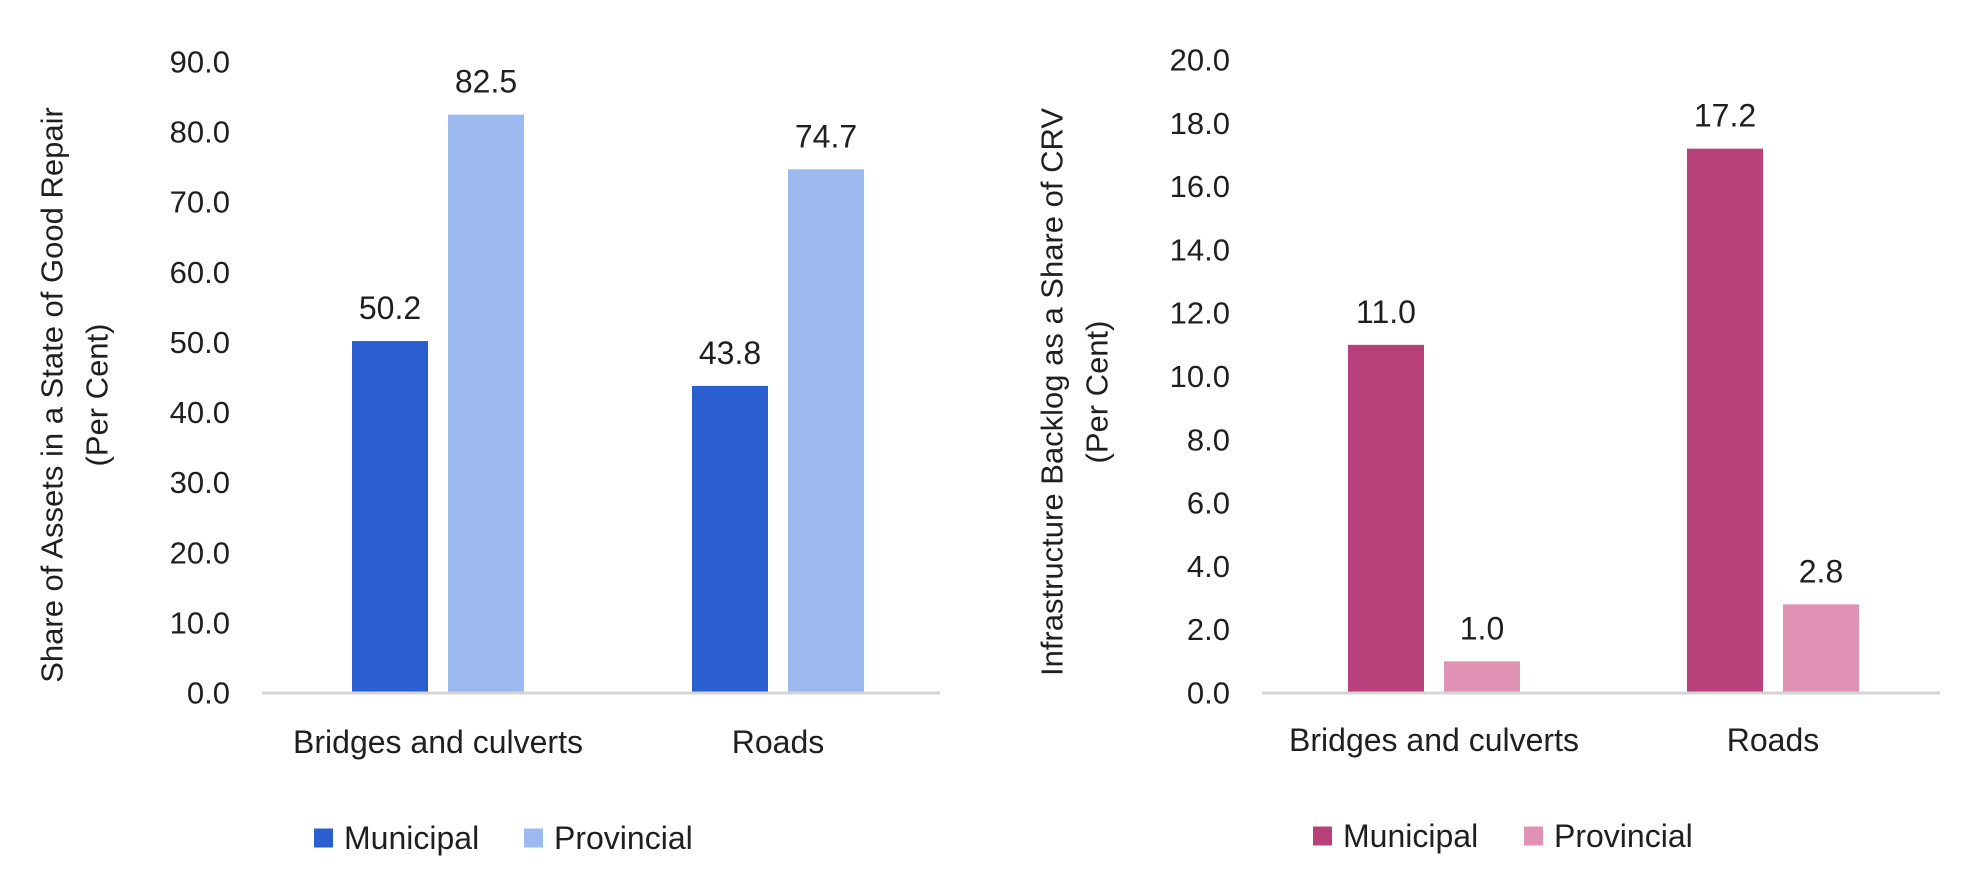 The width and height of the screenshot is (1970, 886). I want to click on y-tick-label: 12.0, so click(1200, 313).